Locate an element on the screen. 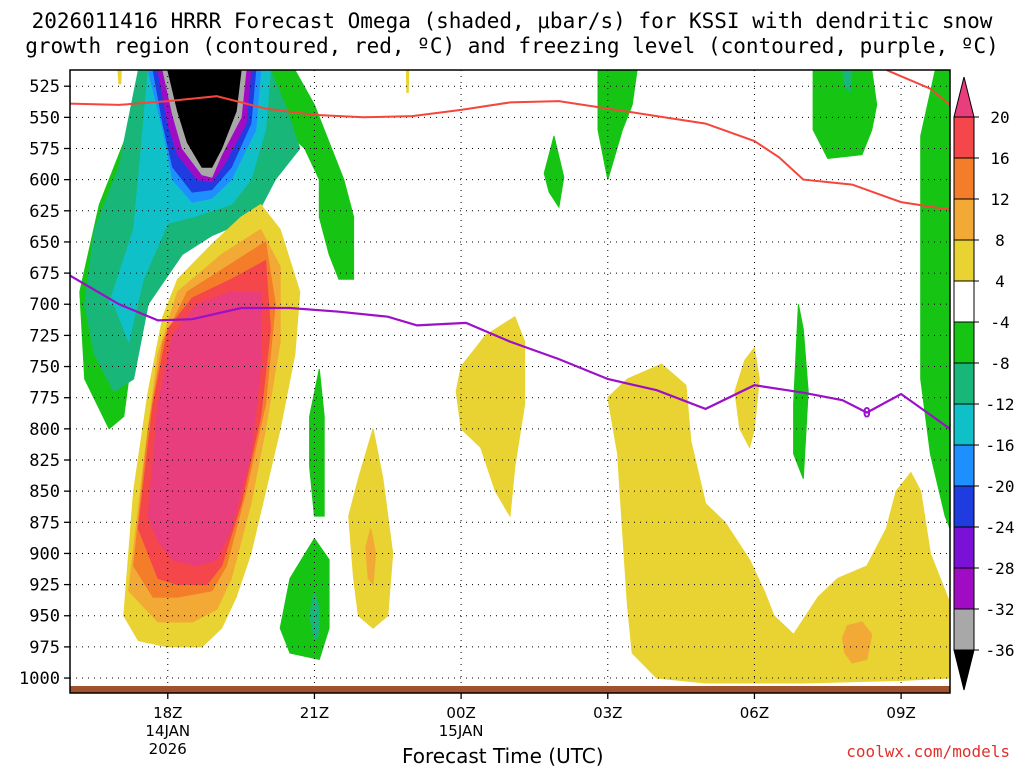  y-tick-label: 1000 is located at coordinates (39, 679).